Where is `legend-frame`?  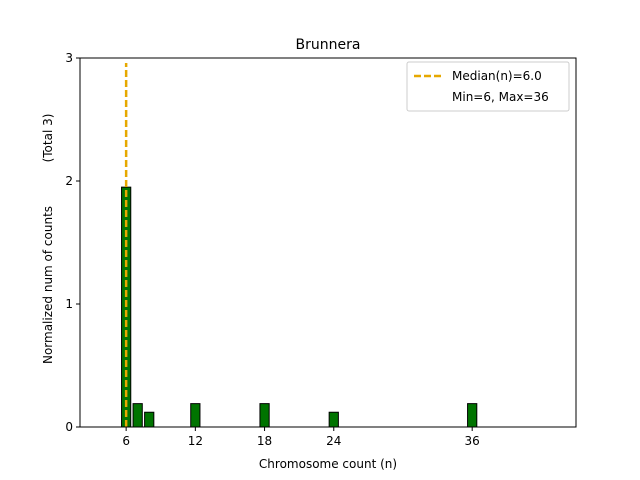
legend-frame is located at coordinates (488, 86).